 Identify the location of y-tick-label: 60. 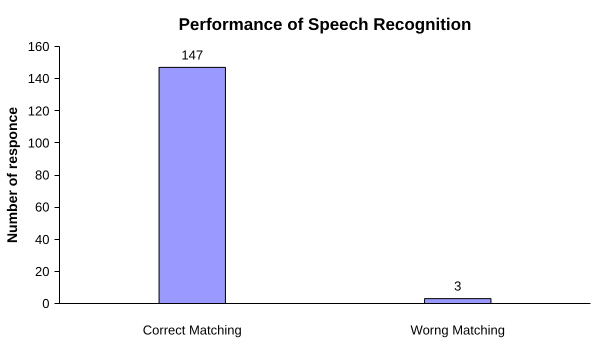
(42, 207).